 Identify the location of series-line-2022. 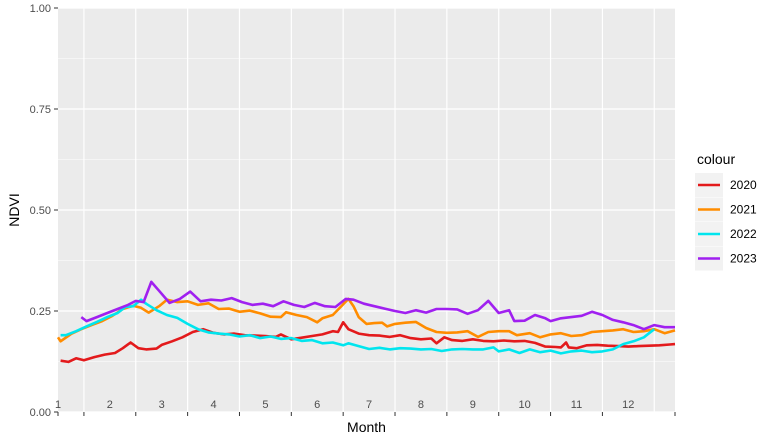
(358, 326).